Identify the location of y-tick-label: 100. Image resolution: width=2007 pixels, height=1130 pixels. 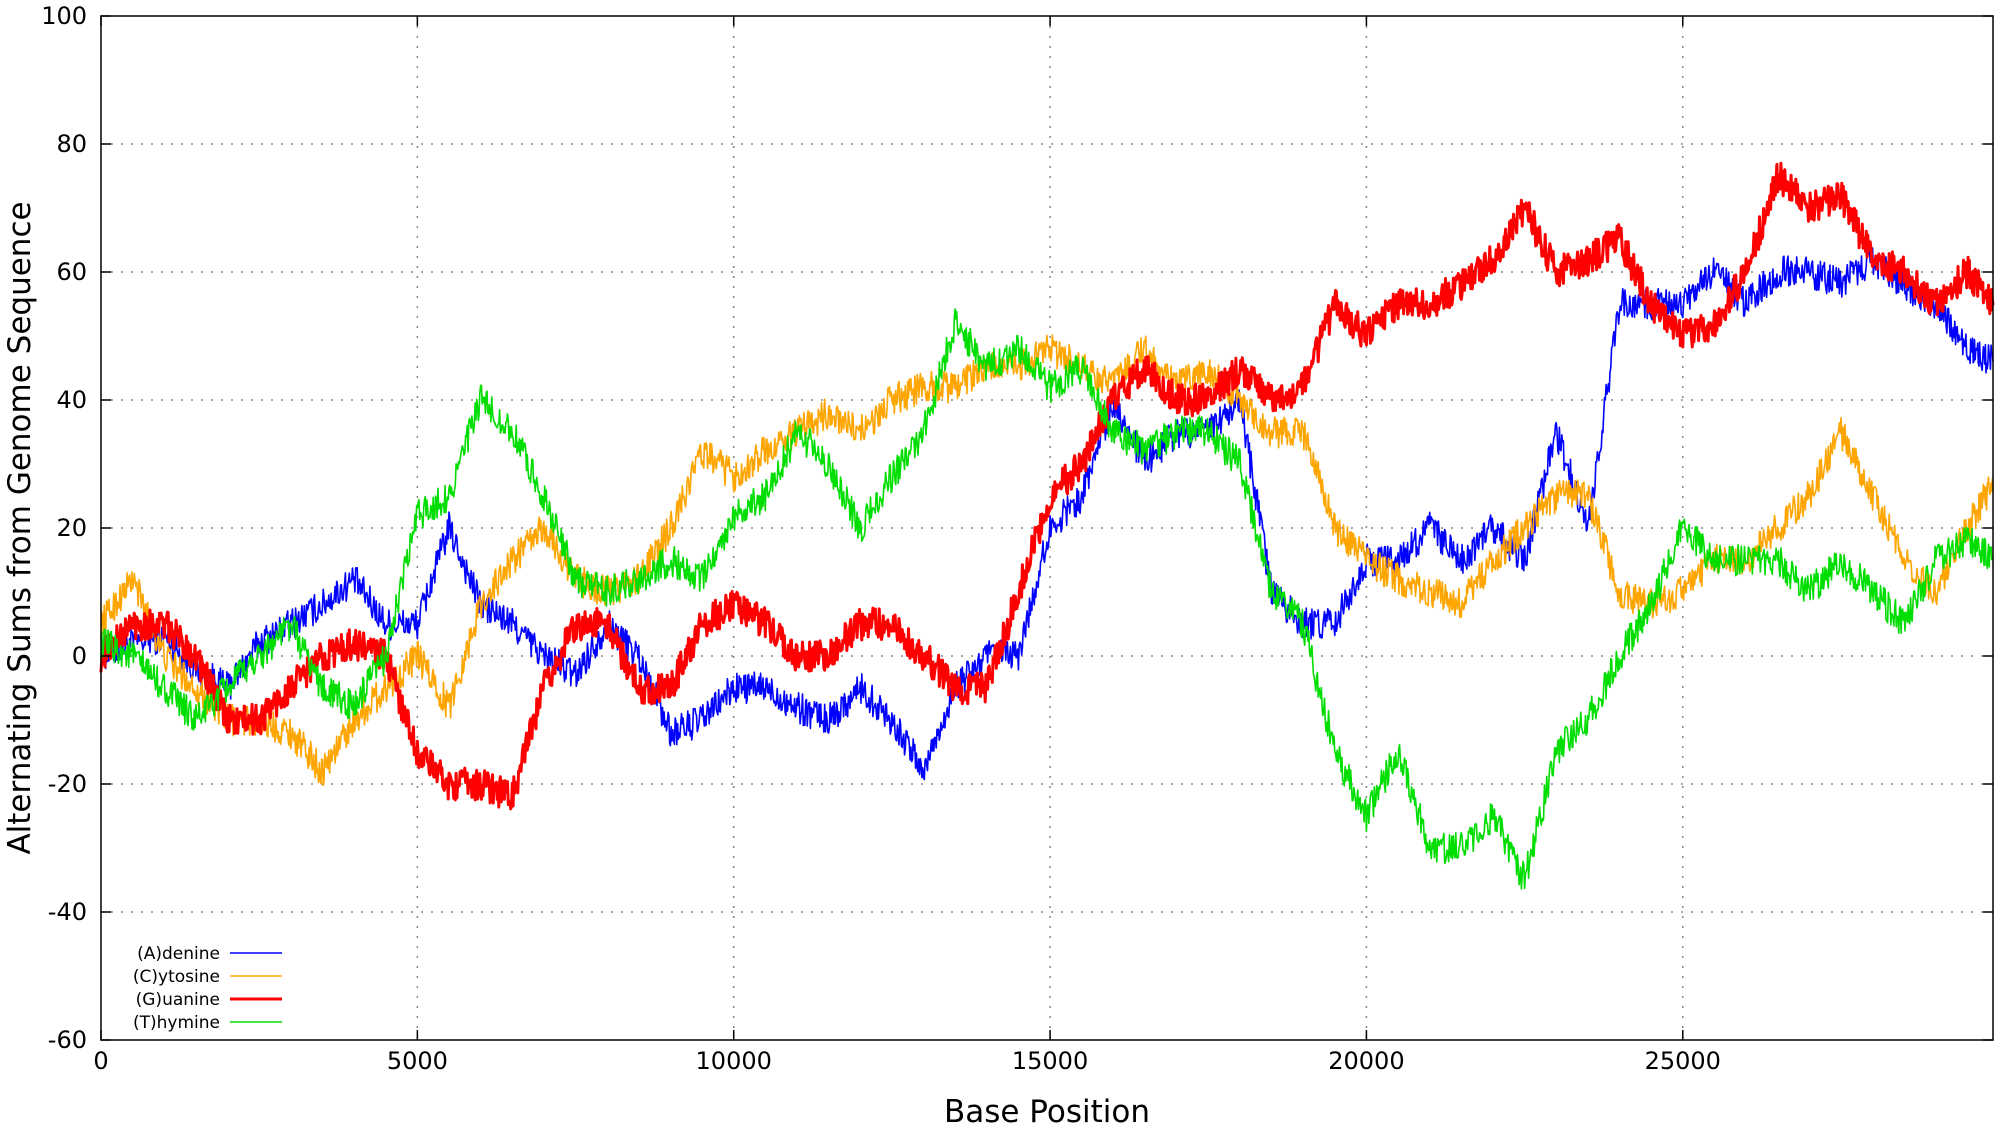
(64, 16).